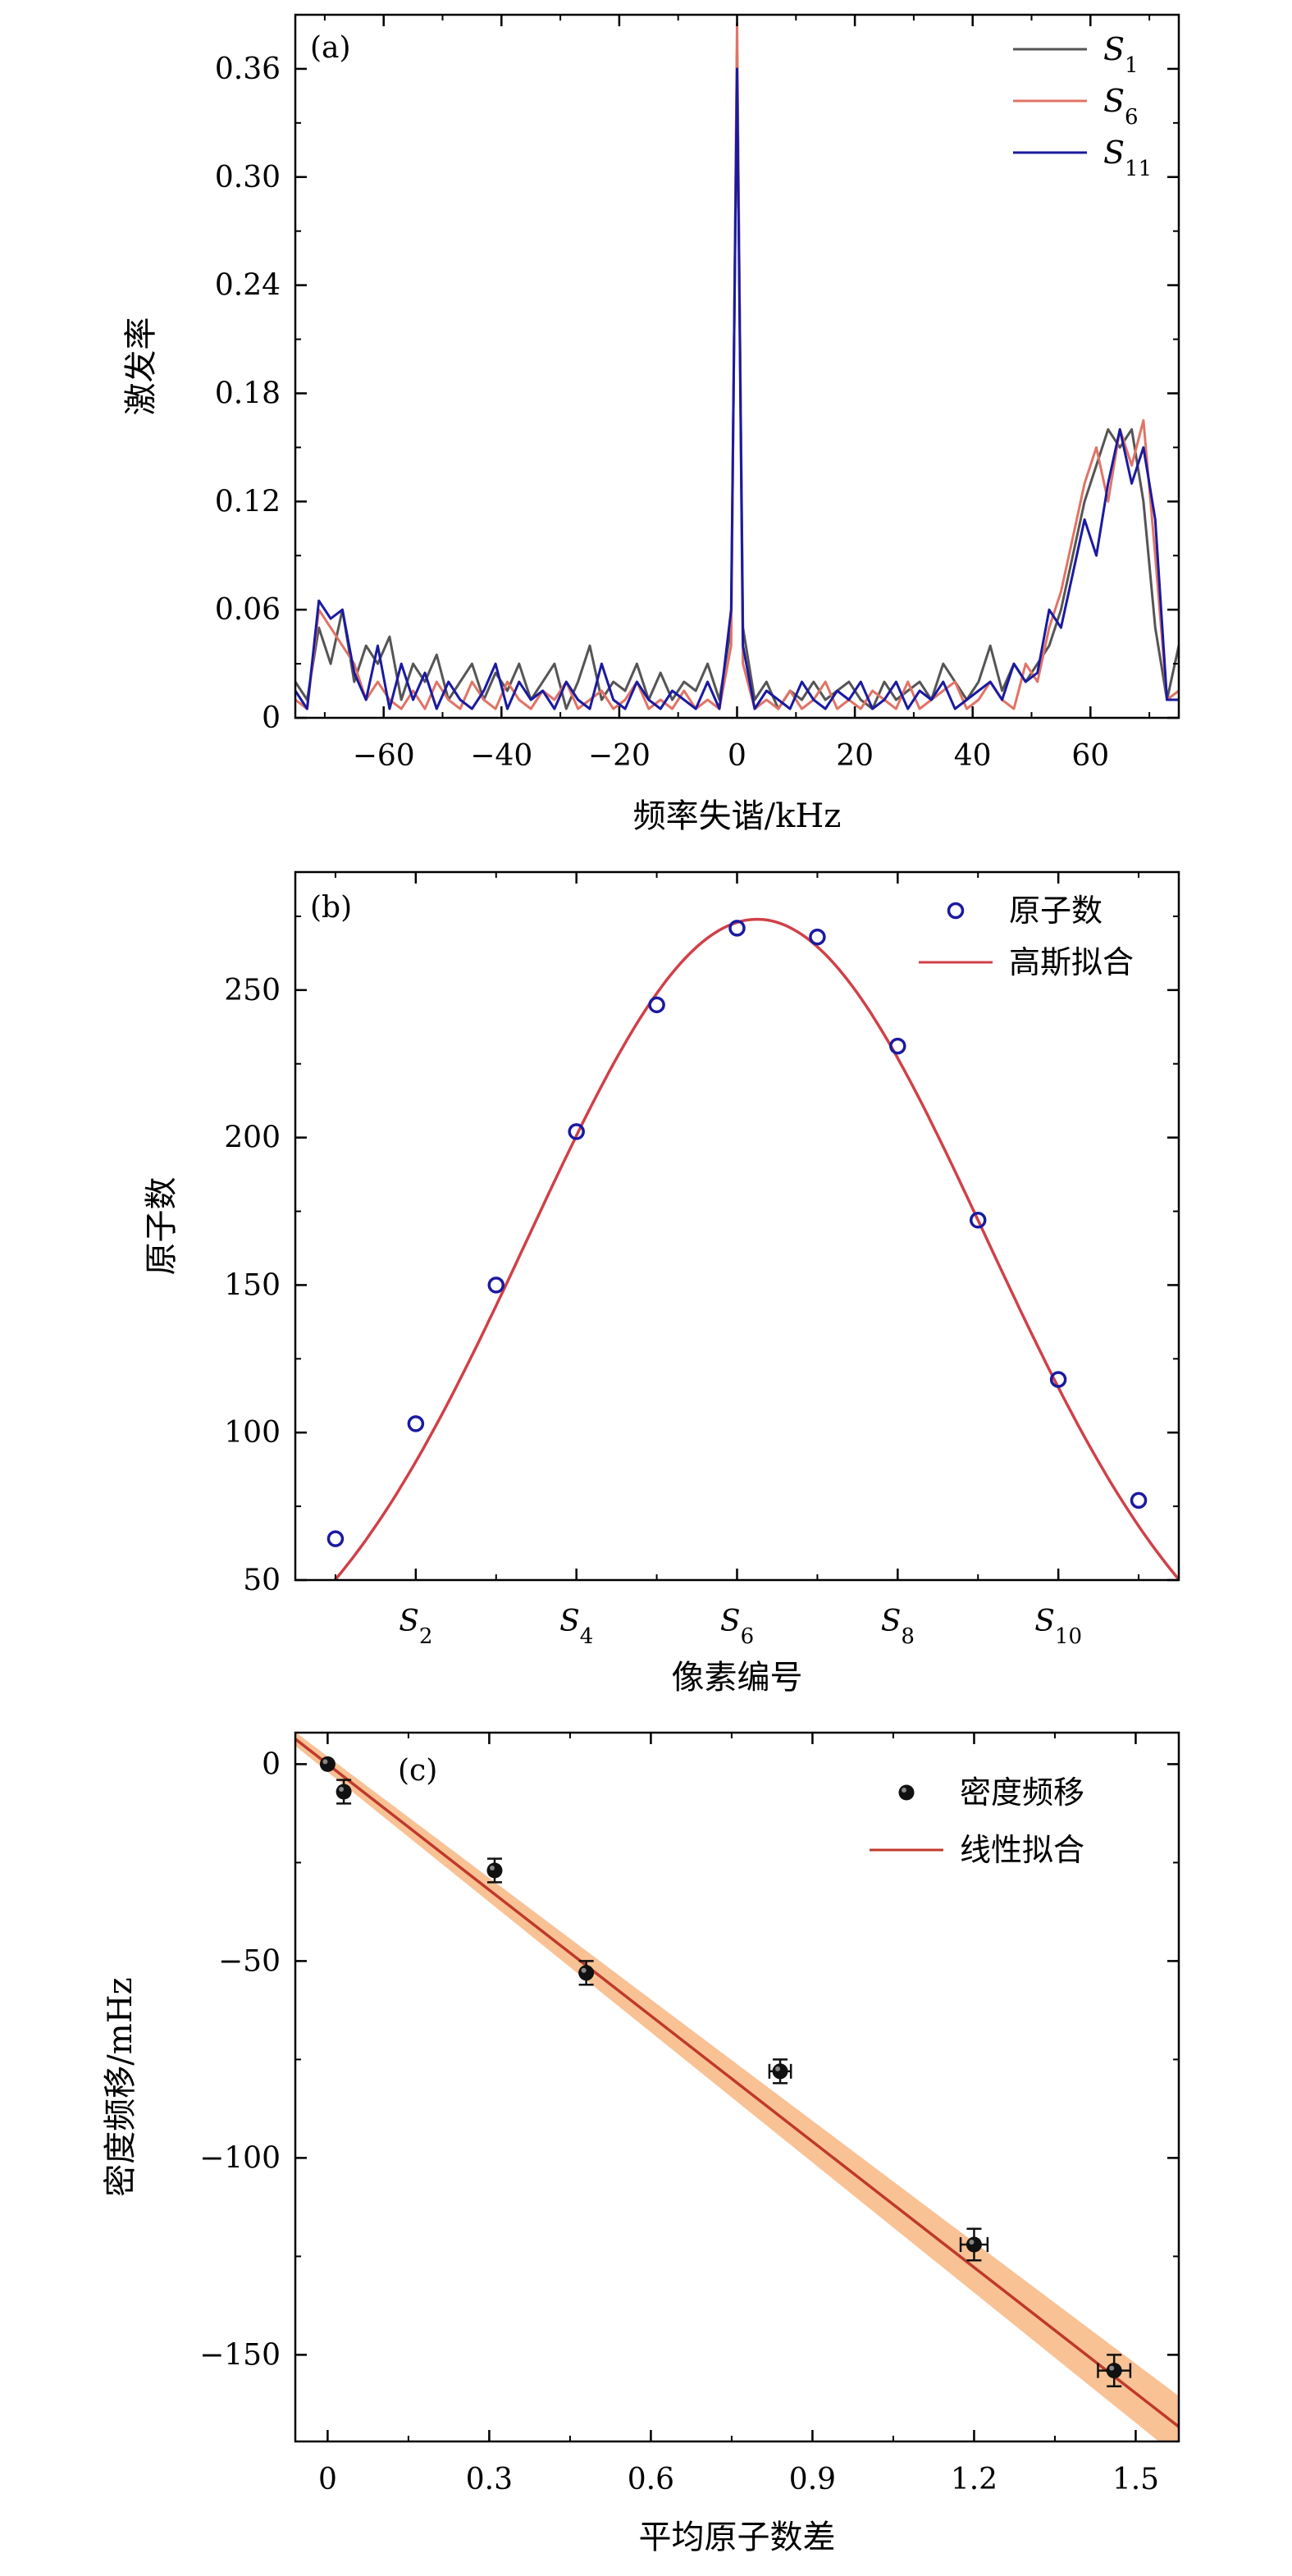  I want to click on y-tick-label: 0.06, so click(248, 610).